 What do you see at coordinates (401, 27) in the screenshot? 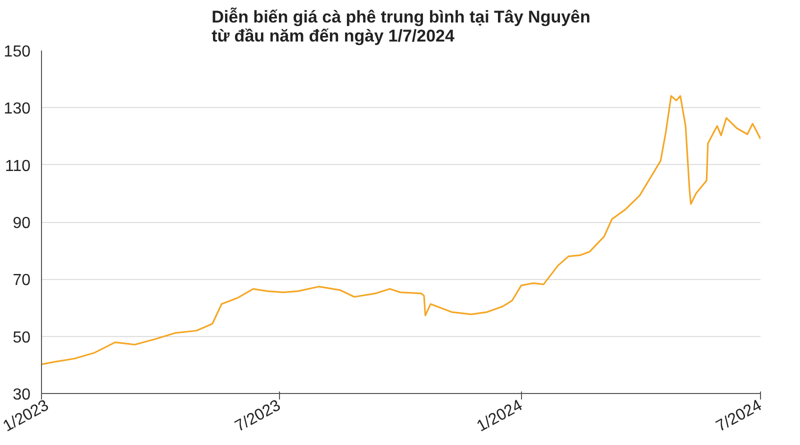
I see `chart-title: Diễn biến giá cà phê trung bình tại Tây Nguyên từ đầu năm đến ngày 1/7/2024` at bounding box center [401, 27].